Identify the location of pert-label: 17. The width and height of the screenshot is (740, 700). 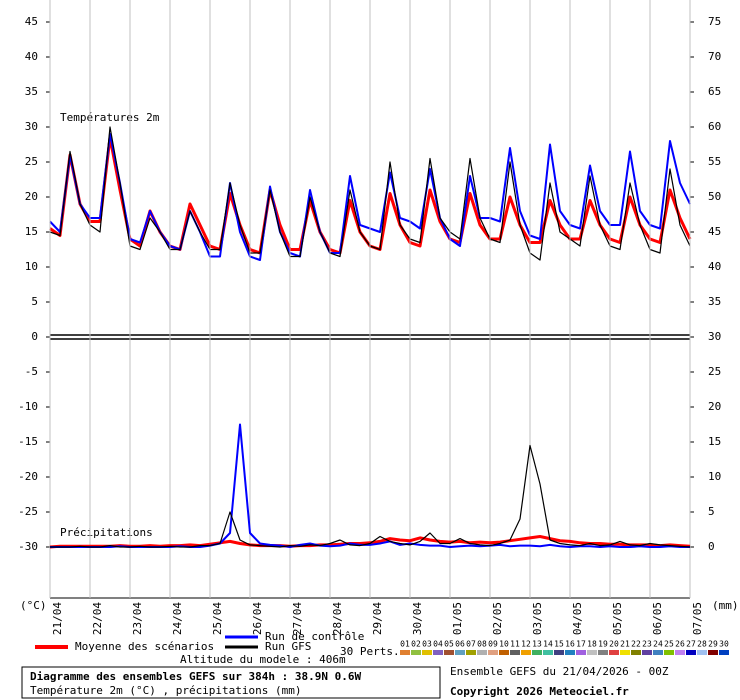
(581, 644).